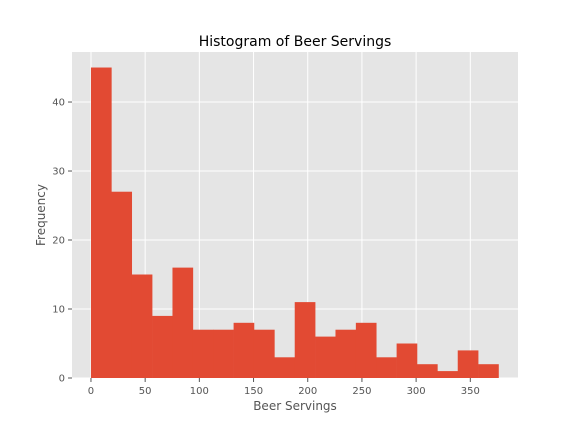  What do you see at coordinates (295, 42) in the screenshot?
I see `chart-title: Histogram of Beer Servings` at bounding box center [295, 42].